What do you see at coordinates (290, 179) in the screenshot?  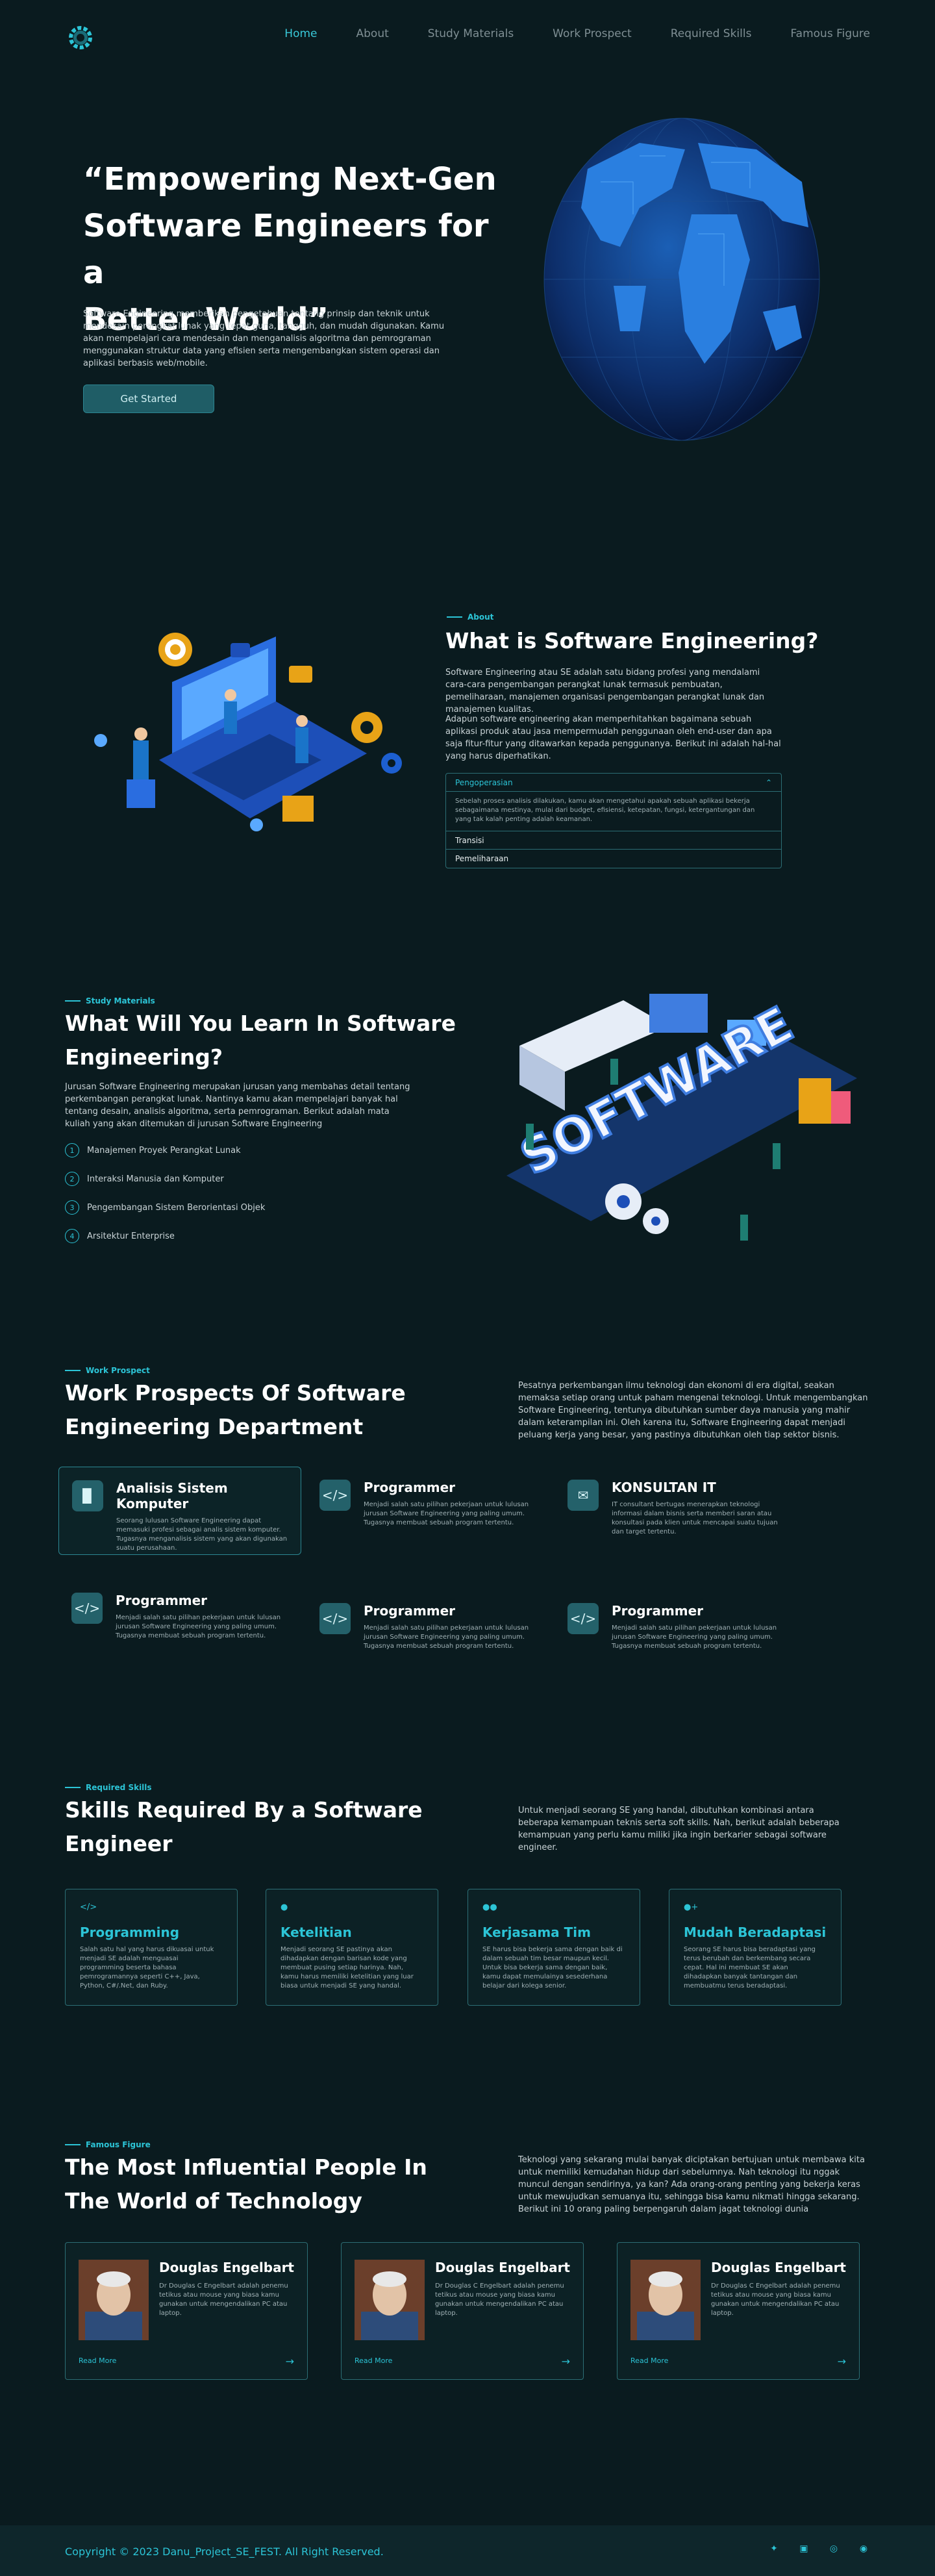 I see `hero-title-line: “Empowering Next-Gen` at bounding box center [290, 179].